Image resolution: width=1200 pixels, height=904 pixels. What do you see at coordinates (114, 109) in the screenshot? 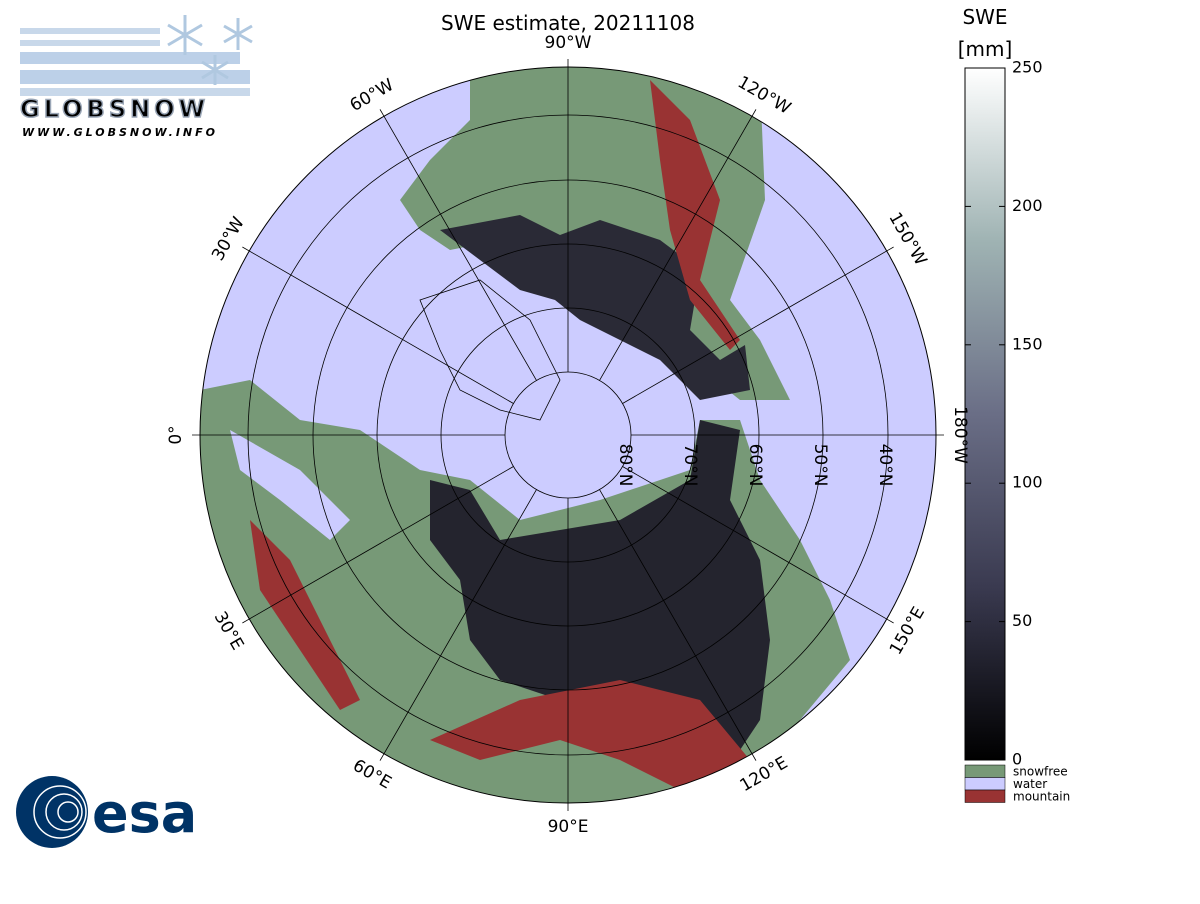
I see `globsnow-text: GLOBSNOW` at bounding box center [114, 109].